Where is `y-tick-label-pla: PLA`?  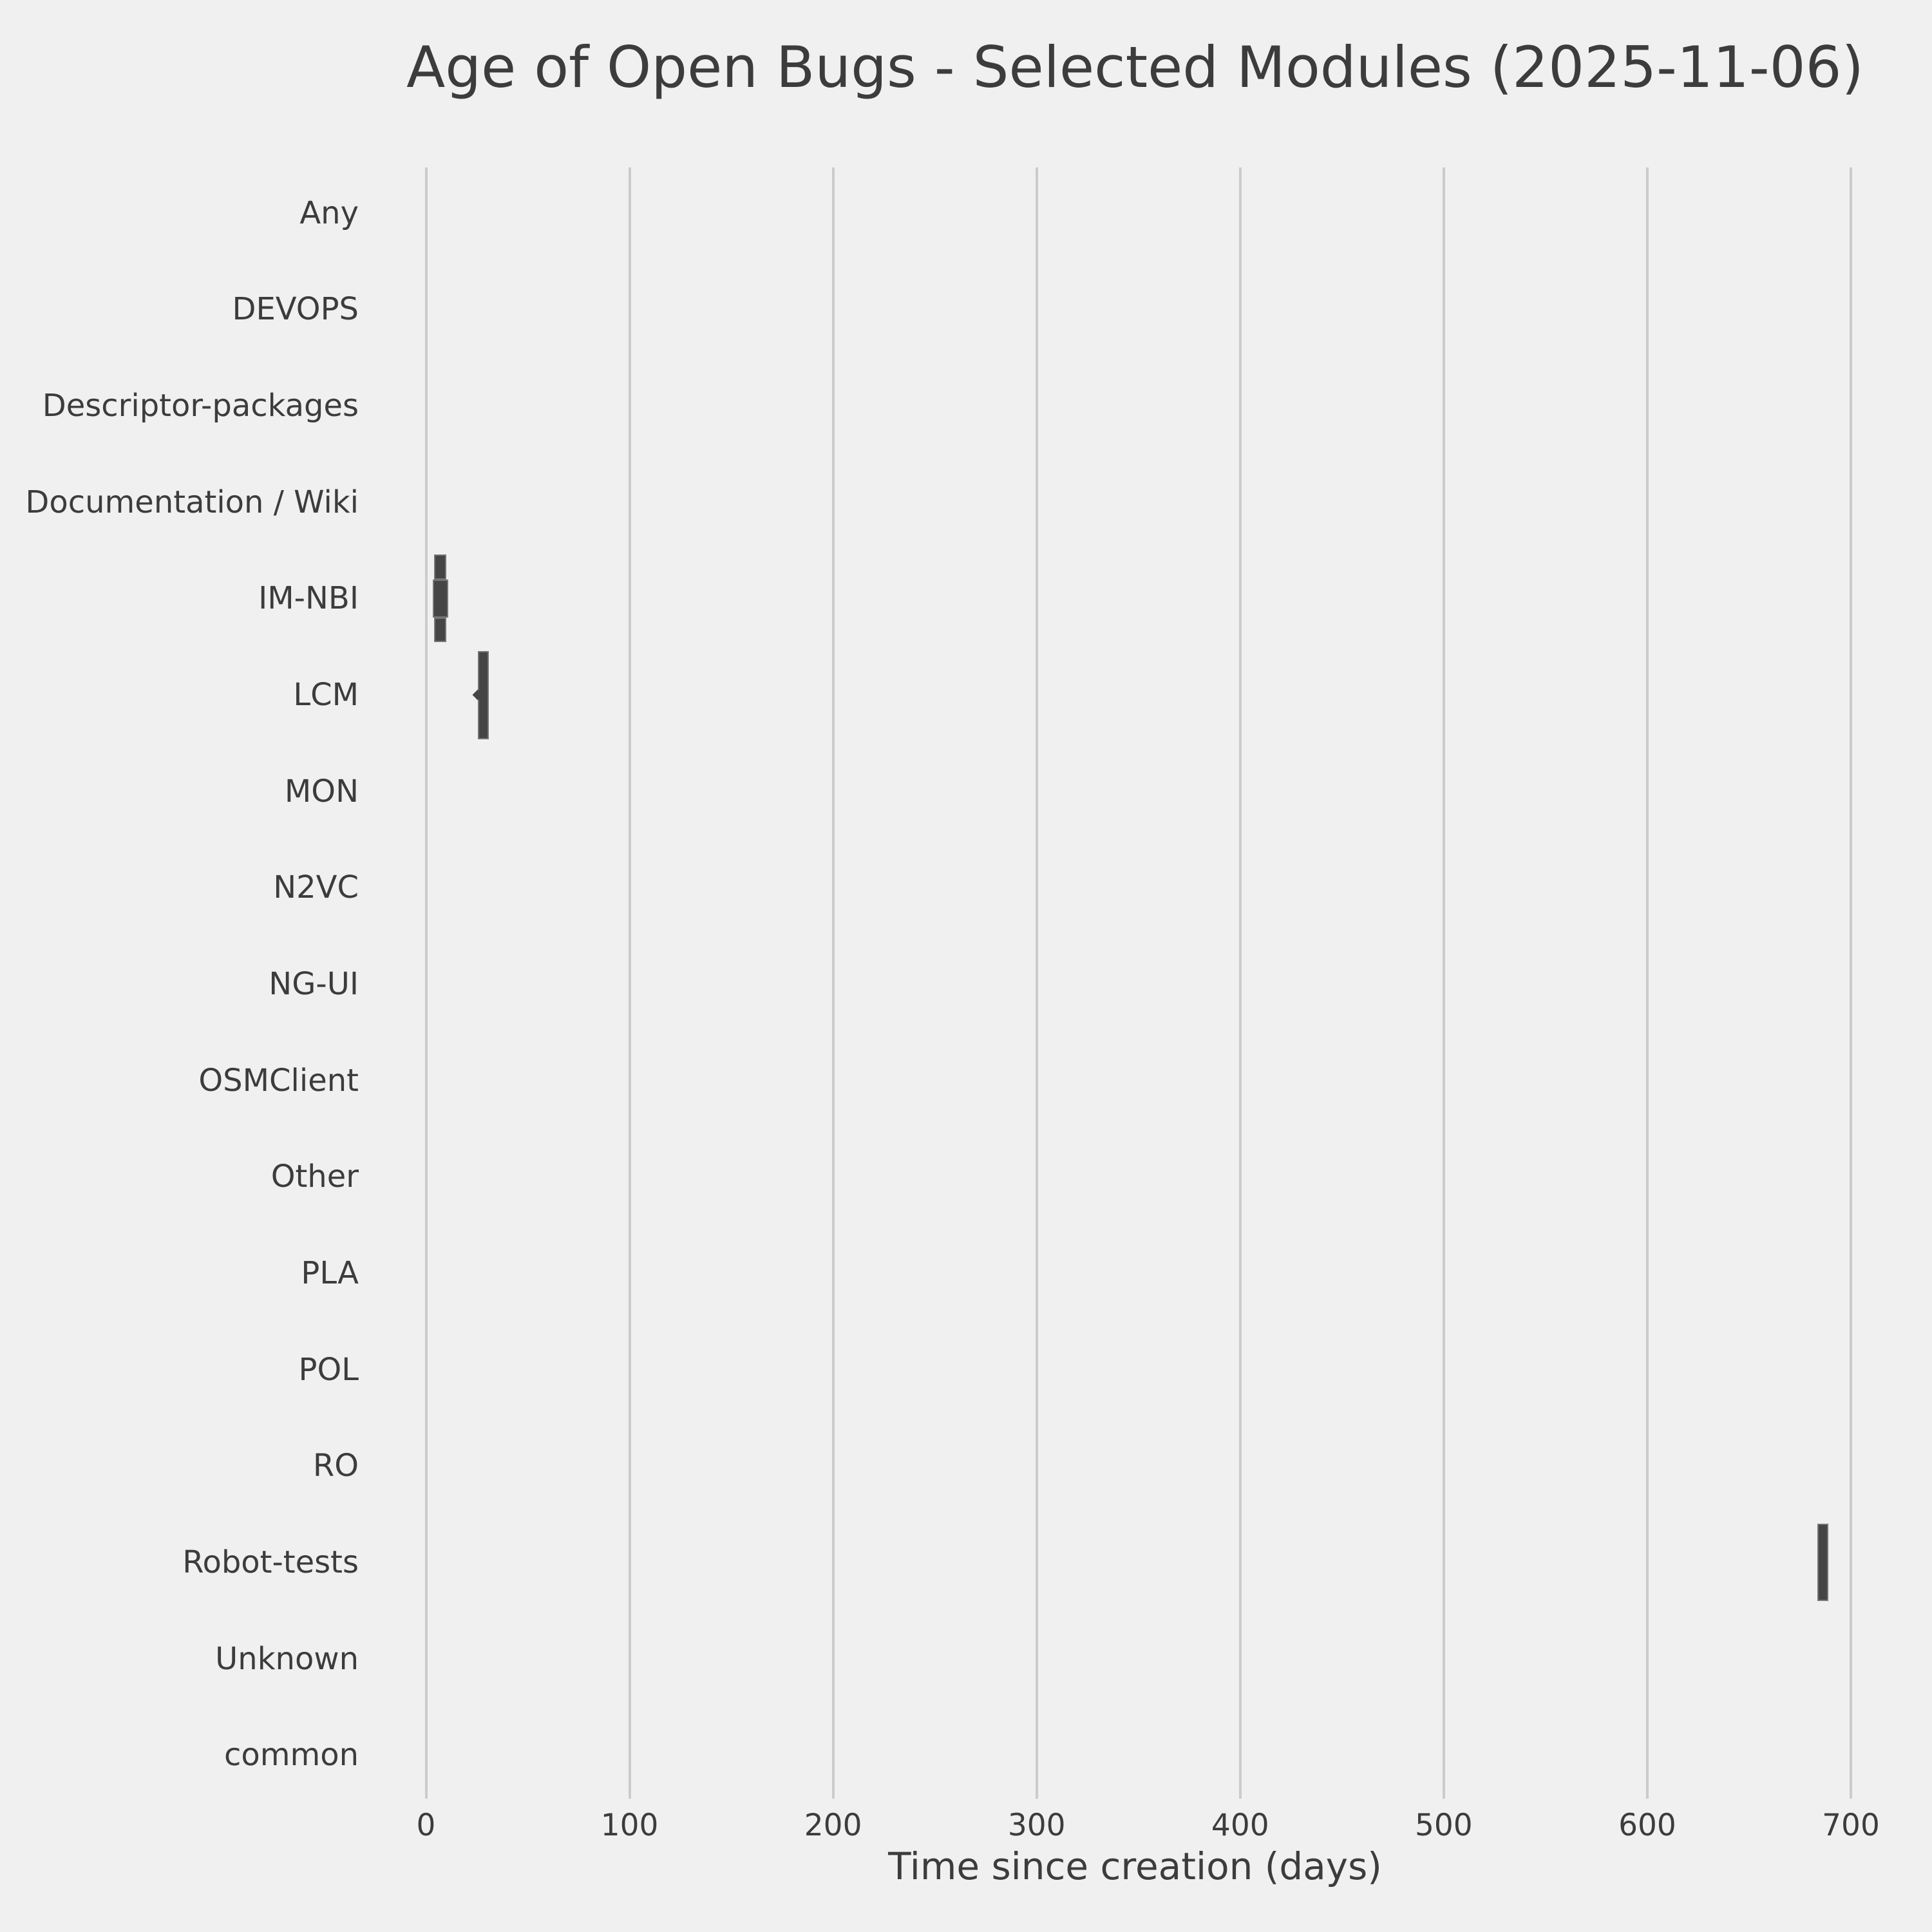 y-tick-label-pla: PLA is located at coordinates (330, 1273).